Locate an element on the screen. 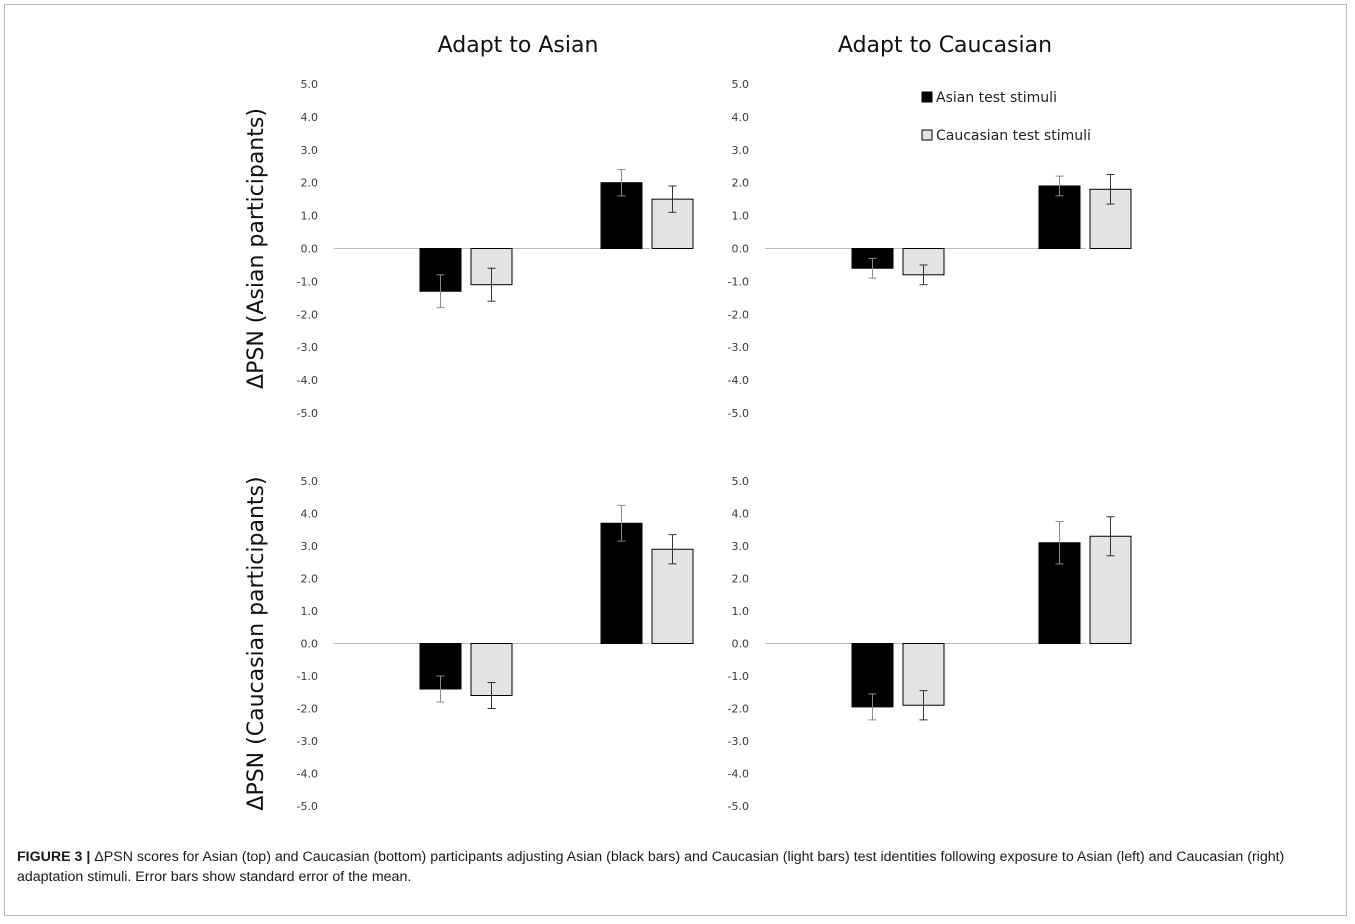 The height and width of the screenshot is (924, 1355). panel-1-2-y-tick-label: 5.0 is located at coordinates (741, 84).